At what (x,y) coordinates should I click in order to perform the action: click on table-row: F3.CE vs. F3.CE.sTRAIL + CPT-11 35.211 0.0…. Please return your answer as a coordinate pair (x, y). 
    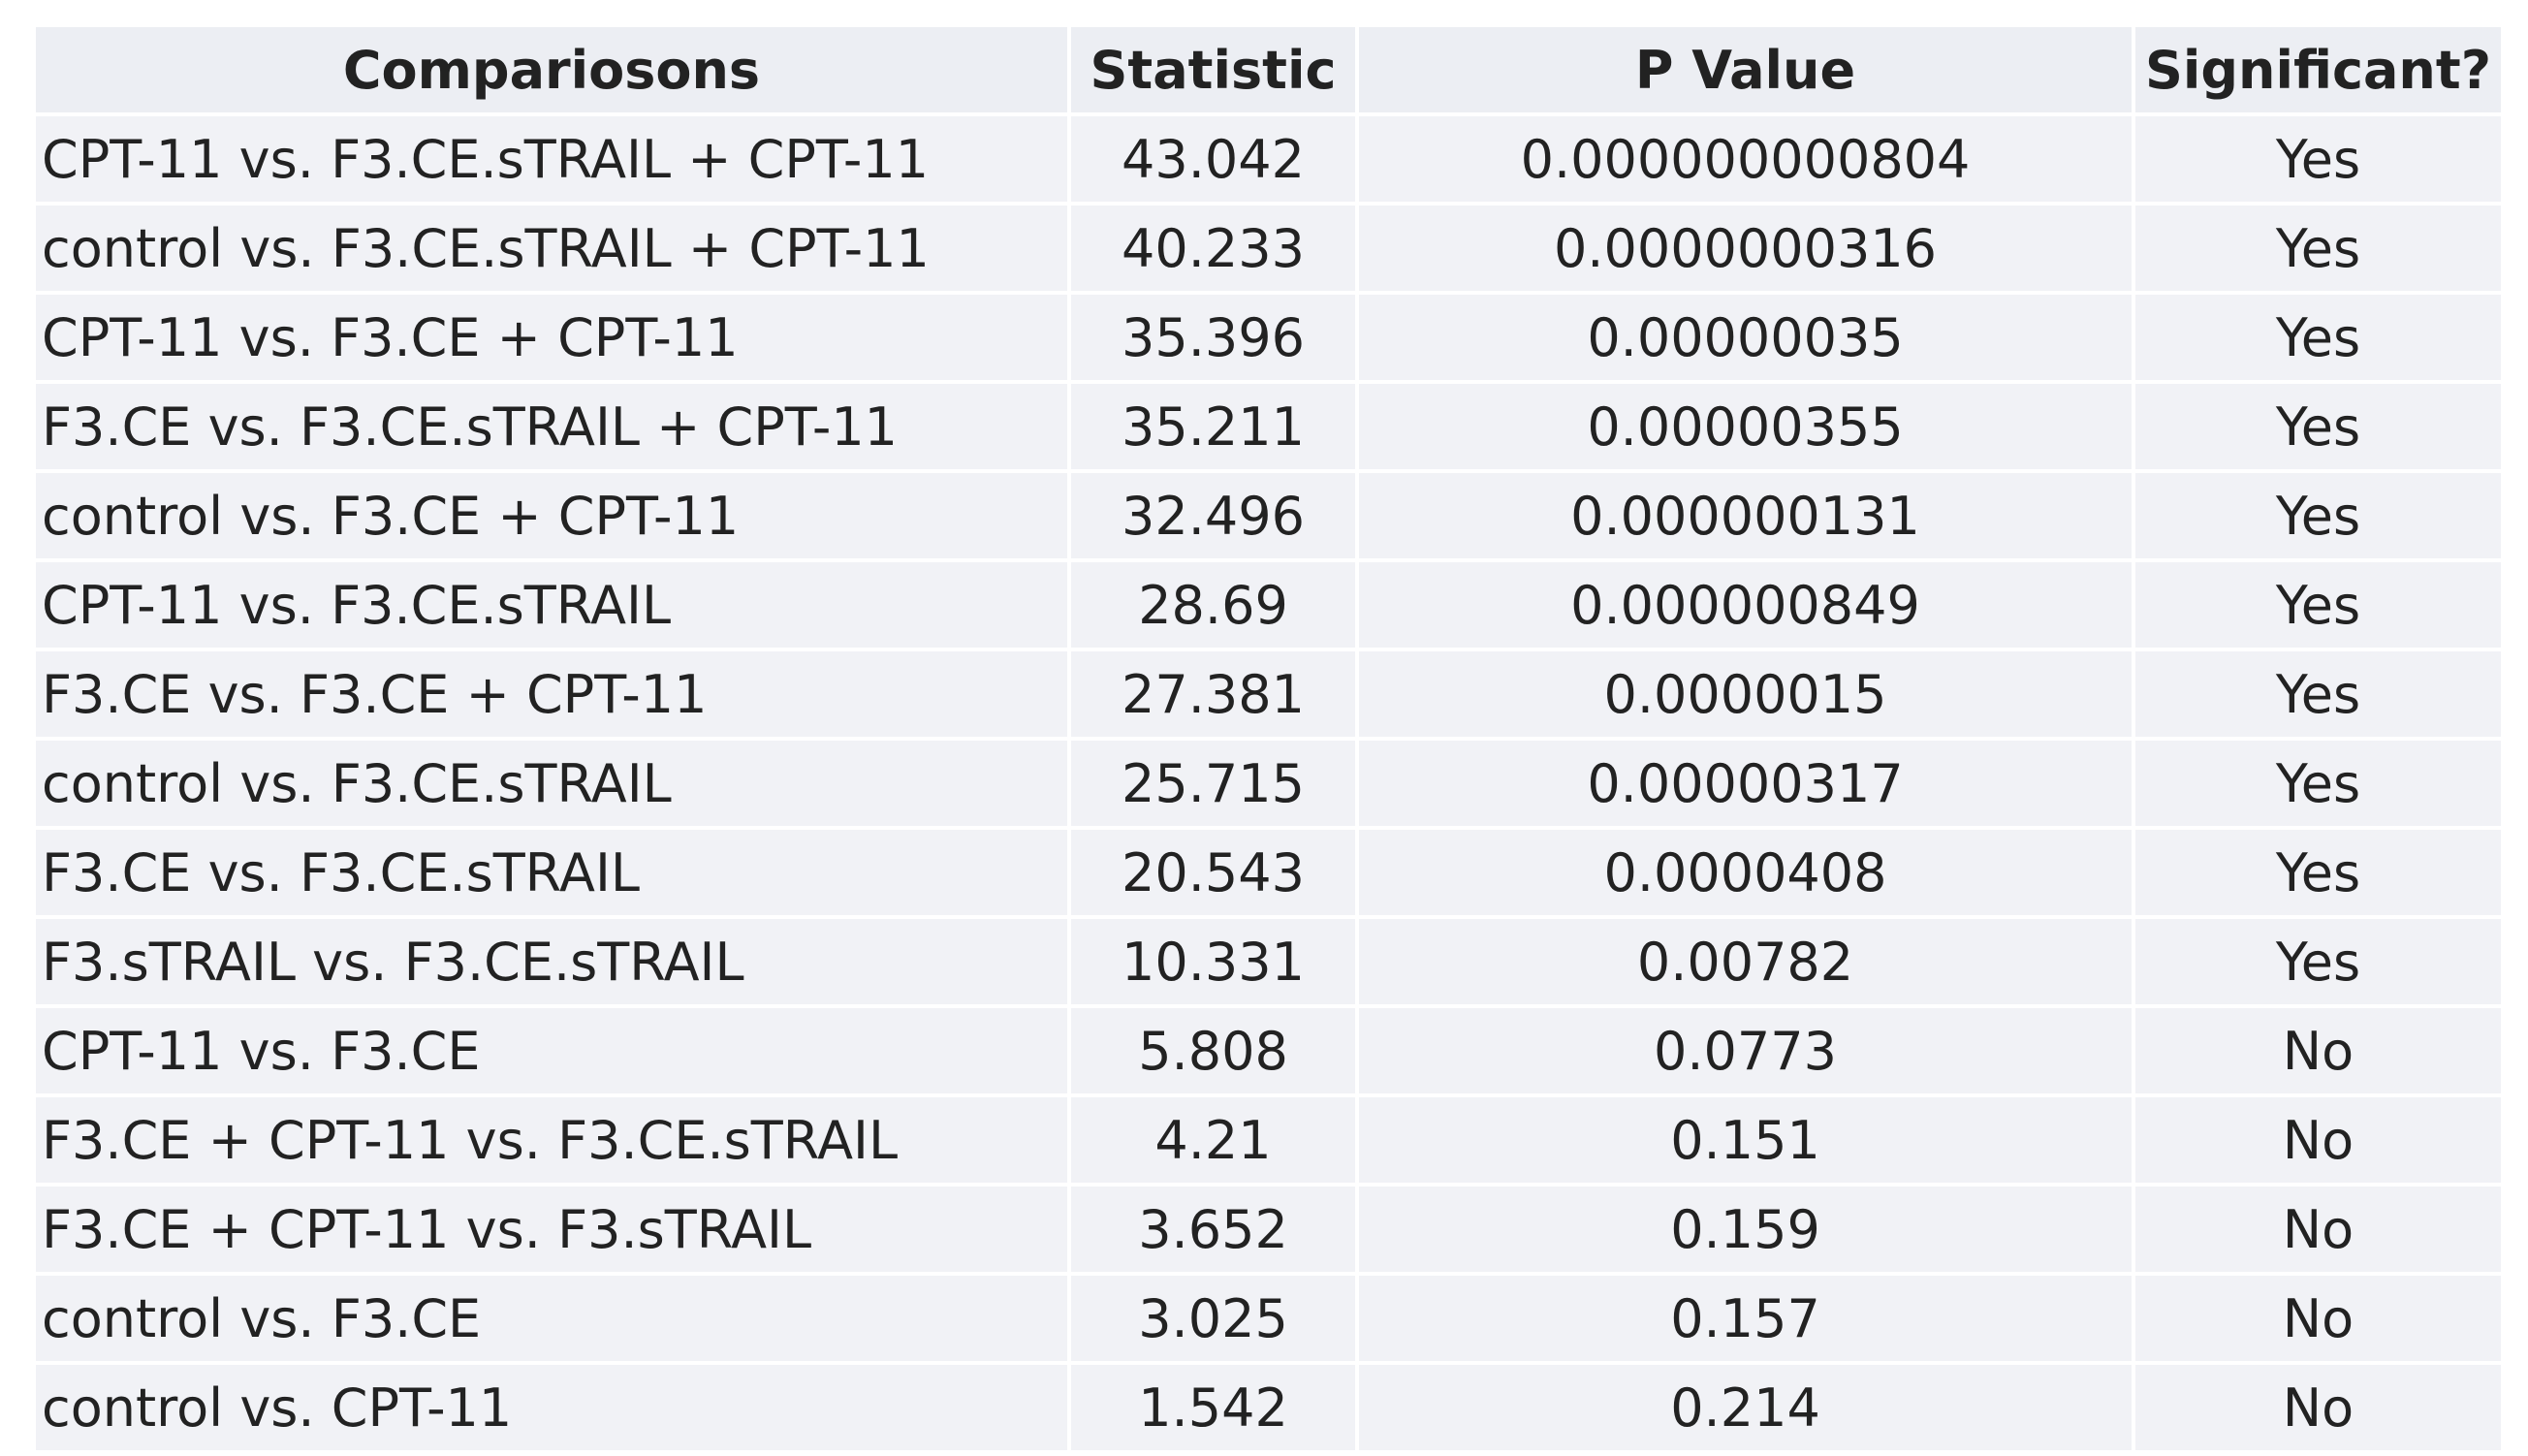
    Looking at the image, I should click on (1268, 426).